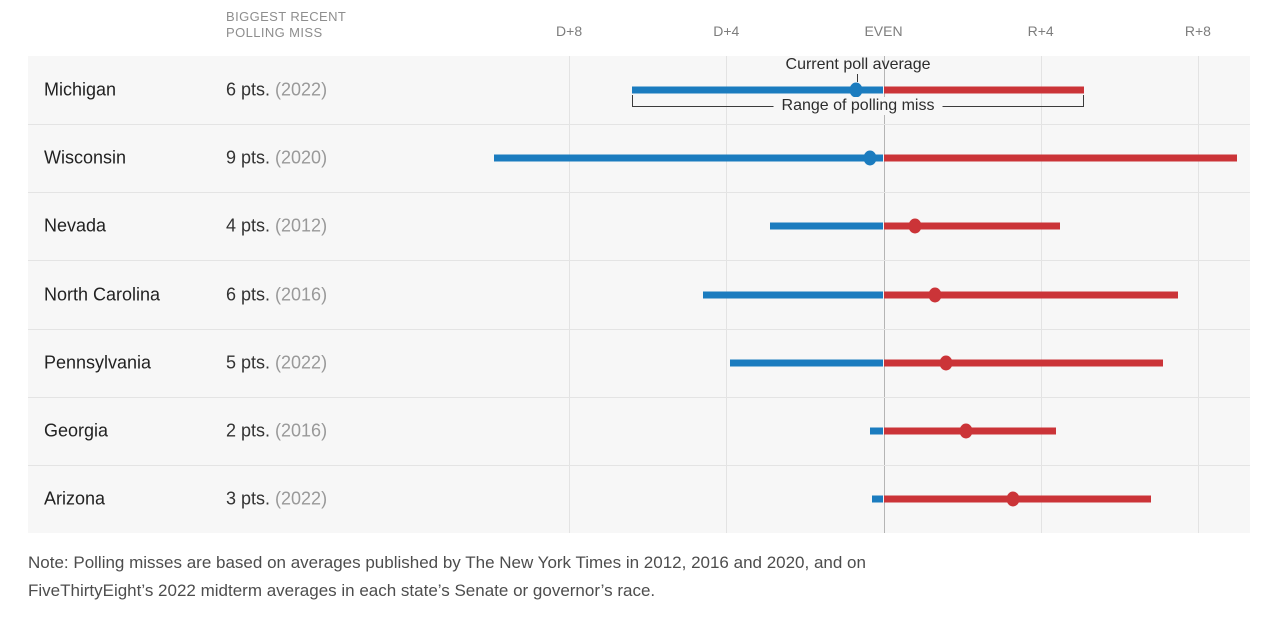 The height and width of the screenshot is (622, 1269). I want to click on x-axis-tick-label-r+8: R+8, so click(1197, 31).